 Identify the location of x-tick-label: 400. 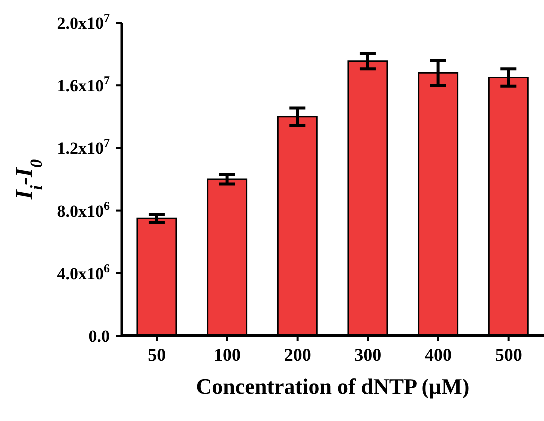
(438, 355).